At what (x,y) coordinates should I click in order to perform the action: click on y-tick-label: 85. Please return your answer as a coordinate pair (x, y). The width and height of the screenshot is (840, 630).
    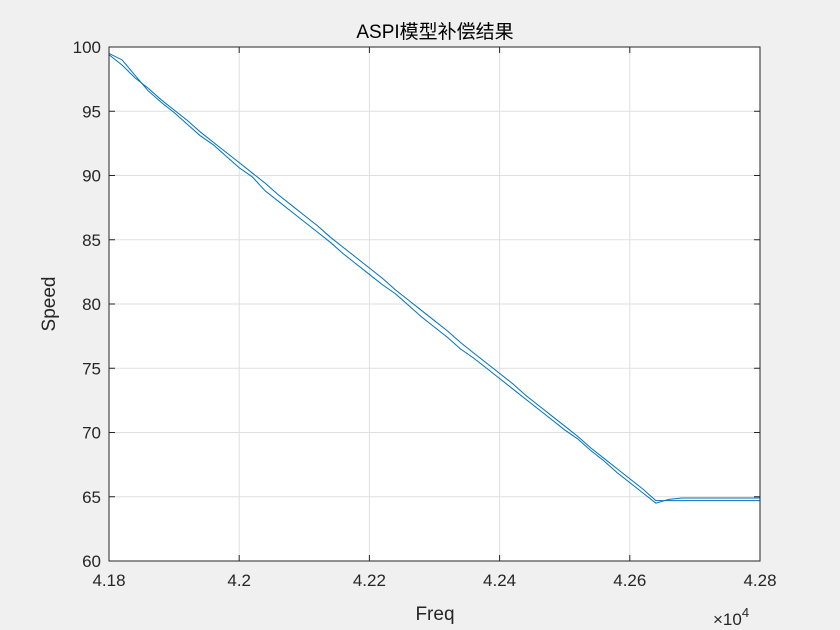
    Looking at the image, I should click on (91, 240).